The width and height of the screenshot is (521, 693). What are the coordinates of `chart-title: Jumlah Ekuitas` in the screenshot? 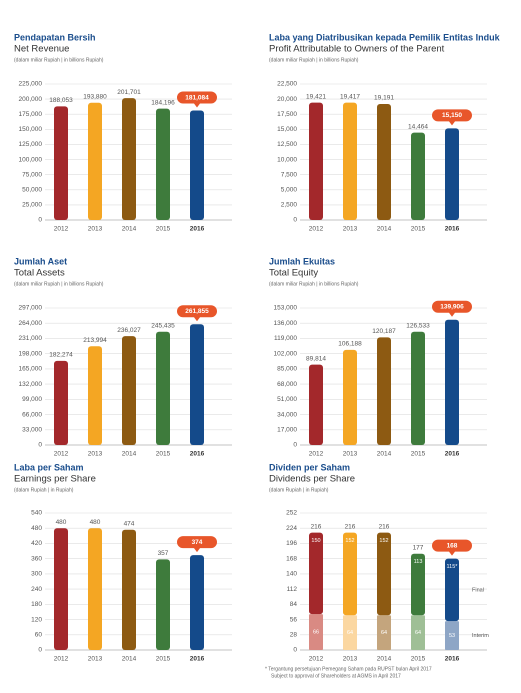 It's located at (302, 261).